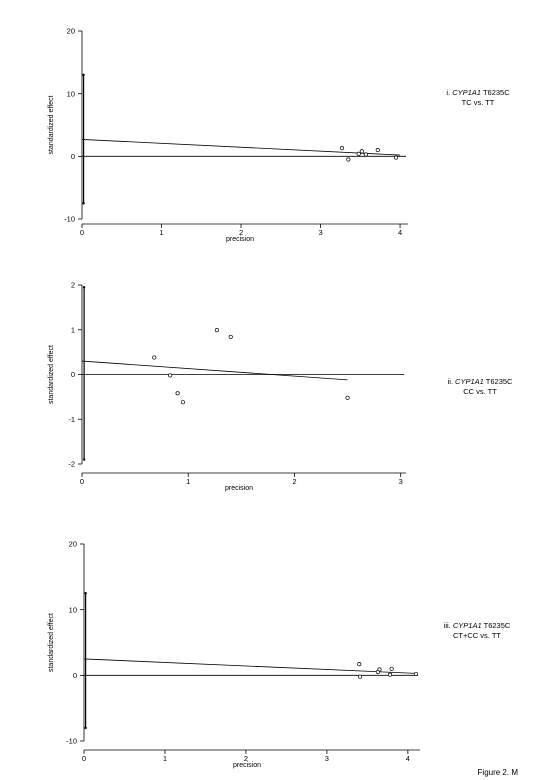 Image resolution: width=540 pixels, height=780 pixels. I want to click on panel-3-x-tick-label: 0, so click(84, 758).